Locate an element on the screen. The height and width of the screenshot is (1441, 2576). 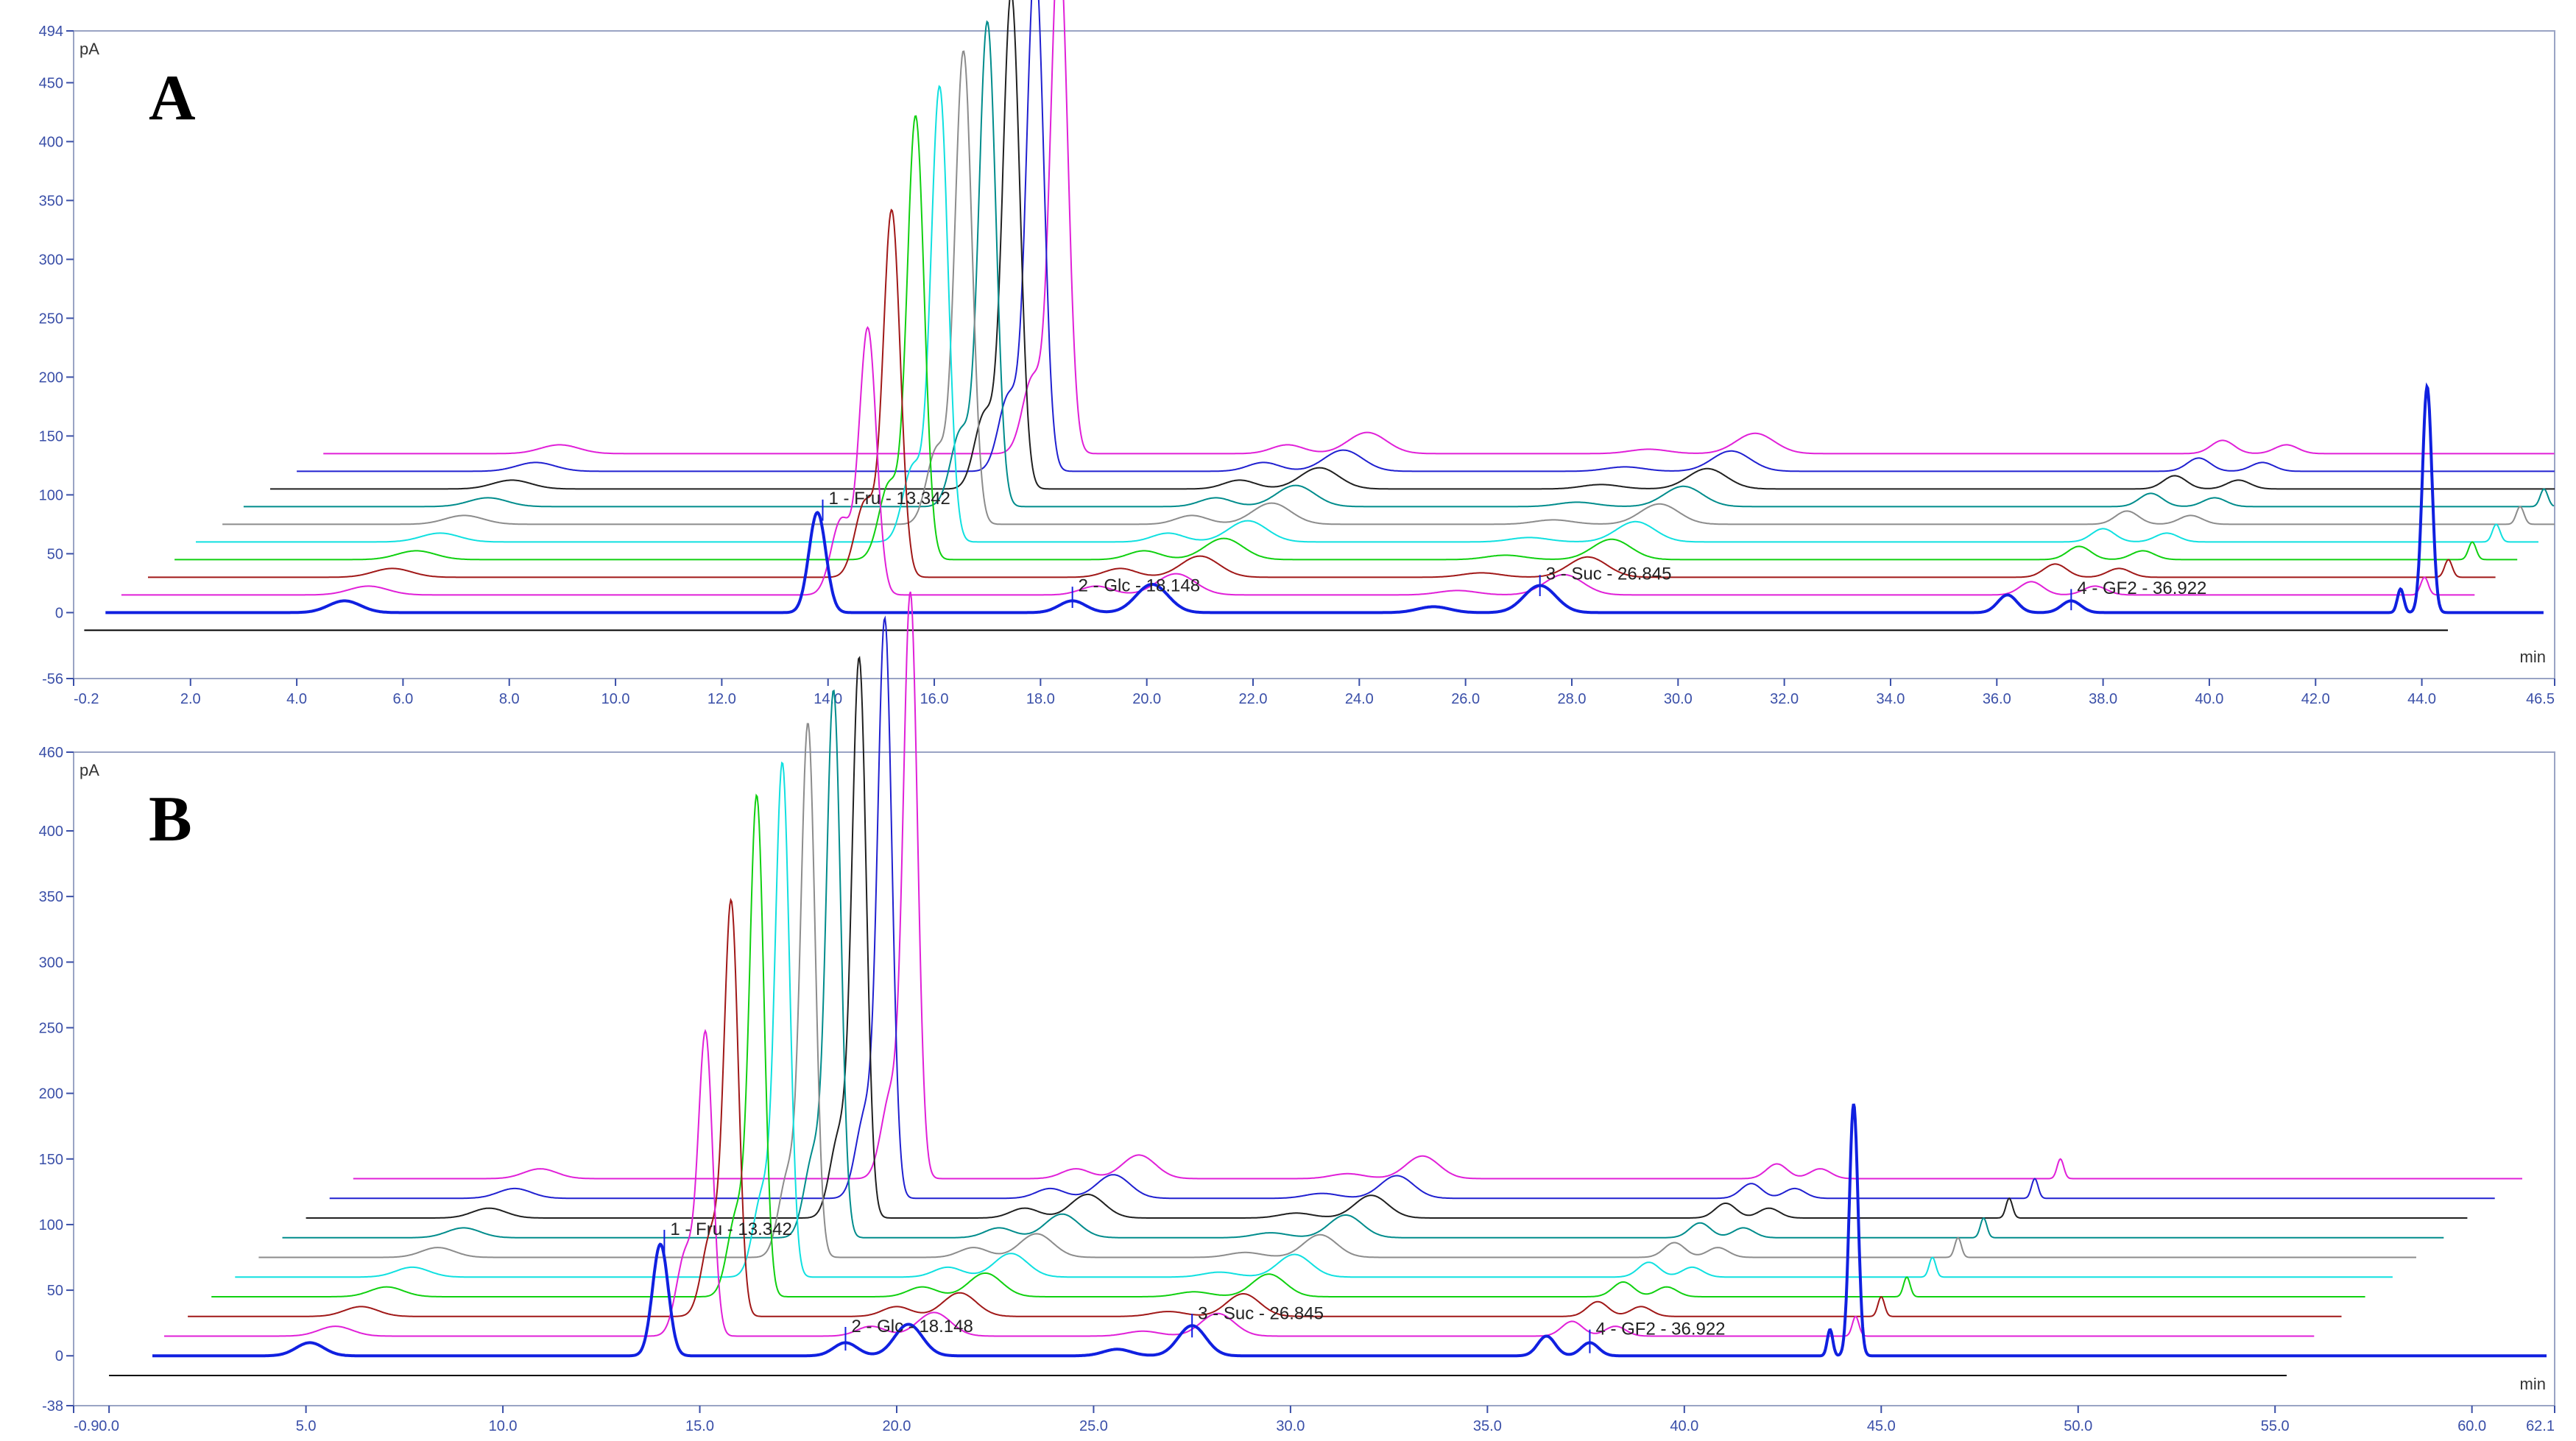
x-tick-label: 34.0 is located at coordinates (1890, 699).